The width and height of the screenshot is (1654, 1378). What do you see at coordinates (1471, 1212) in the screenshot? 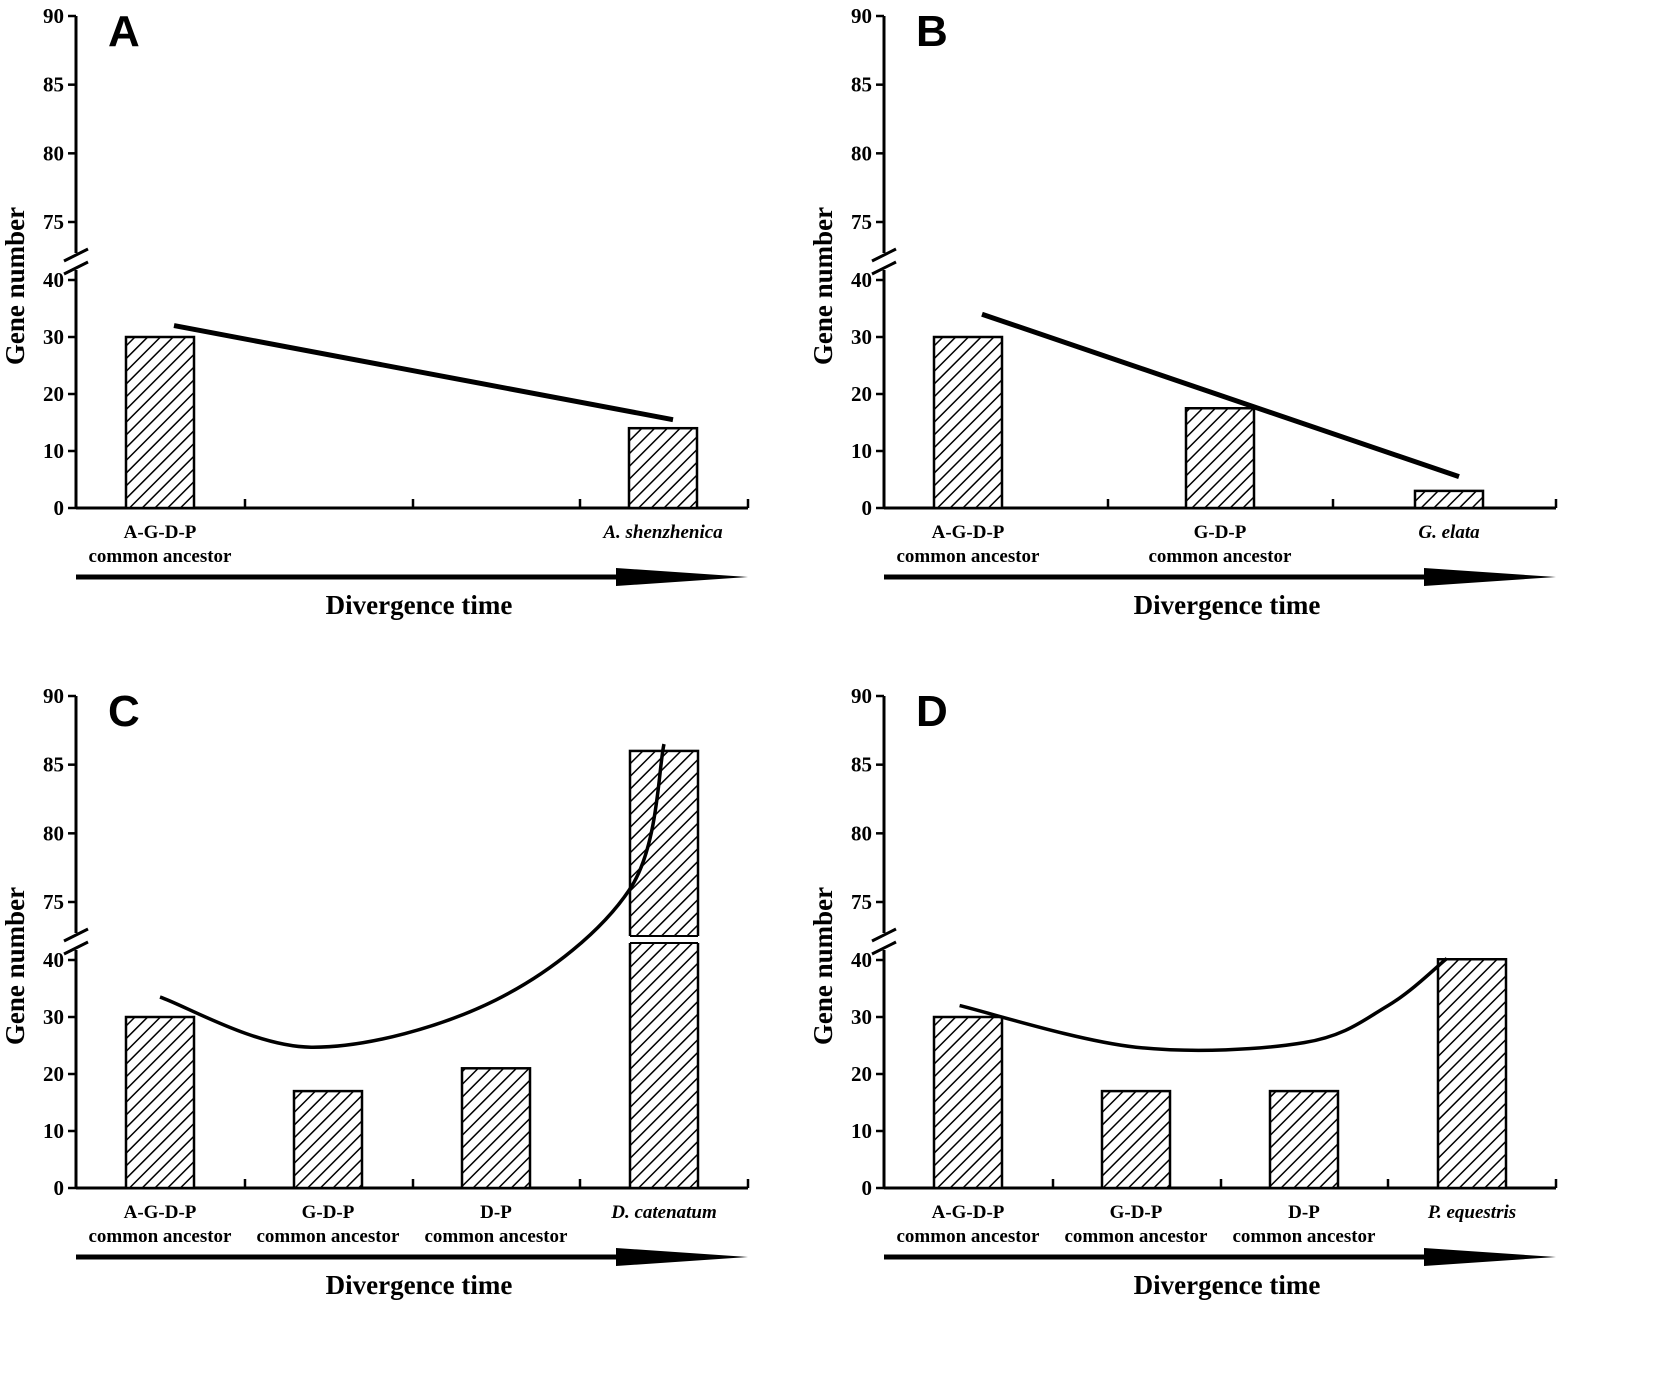
I see `category-label: P. equestris` at bounding box center [1471, 1212].